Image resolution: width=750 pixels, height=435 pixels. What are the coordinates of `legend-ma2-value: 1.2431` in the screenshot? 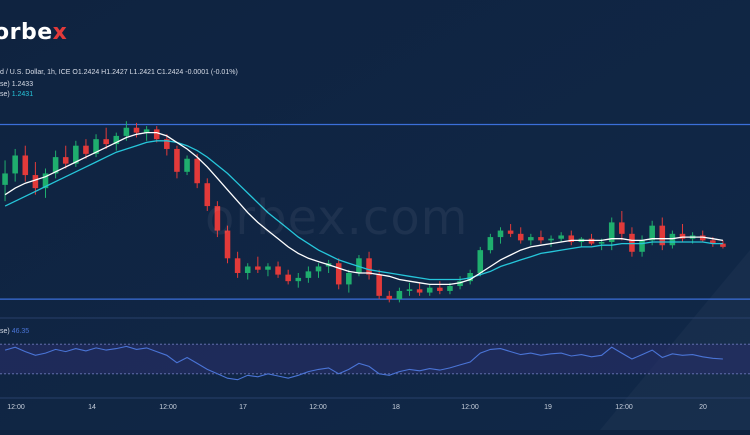 It's located at (22, 94).